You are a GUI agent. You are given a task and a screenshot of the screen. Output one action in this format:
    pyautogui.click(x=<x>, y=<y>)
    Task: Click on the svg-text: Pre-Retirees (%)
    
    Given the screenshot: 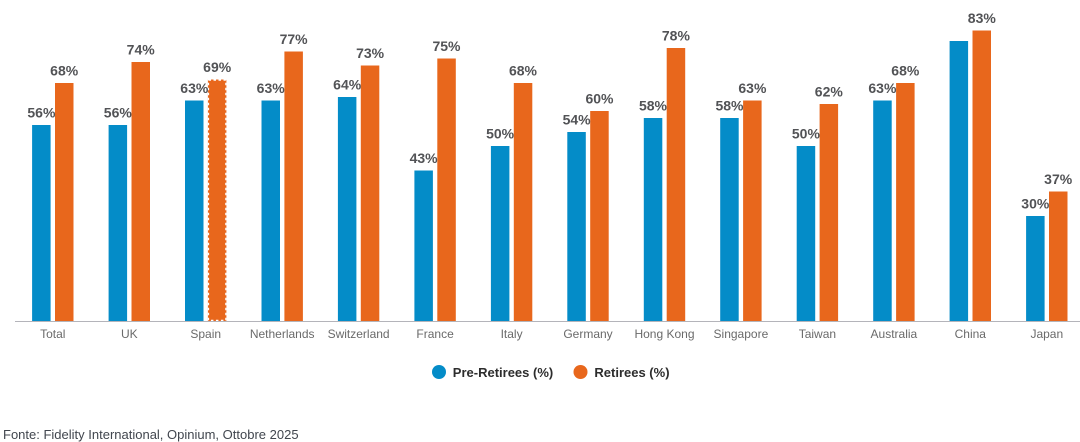 What is the action you would take?
    pyautogui.click(x=503, y=372)
    